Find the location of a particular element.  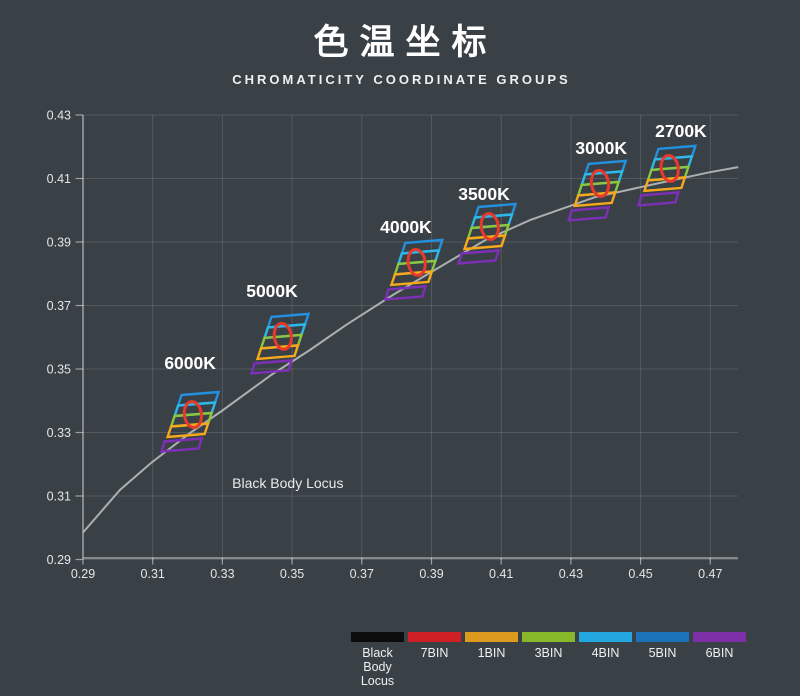

legend-label: Black Body Locus is located at coordinates (377, 667).